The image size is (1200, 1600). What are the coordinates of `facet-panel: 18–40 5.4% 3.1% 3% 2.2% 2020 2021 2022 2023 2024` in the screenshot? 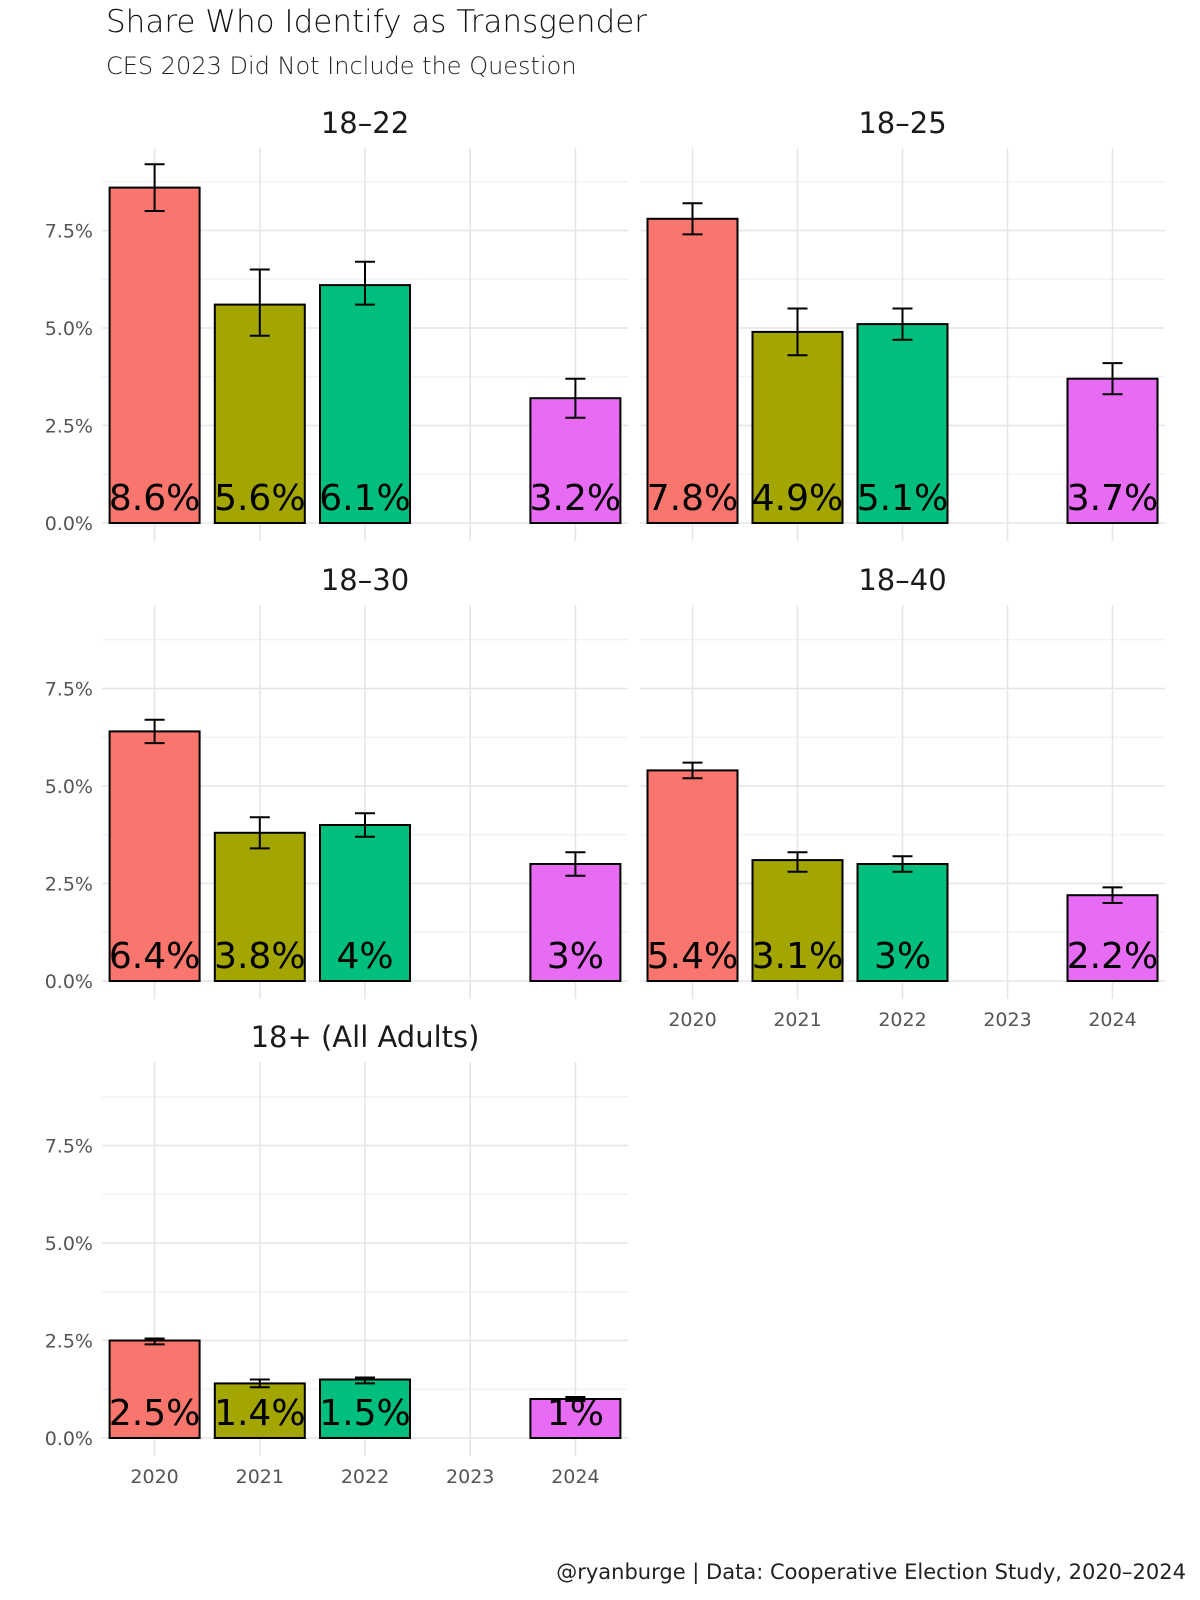 It's located at (902, 797).